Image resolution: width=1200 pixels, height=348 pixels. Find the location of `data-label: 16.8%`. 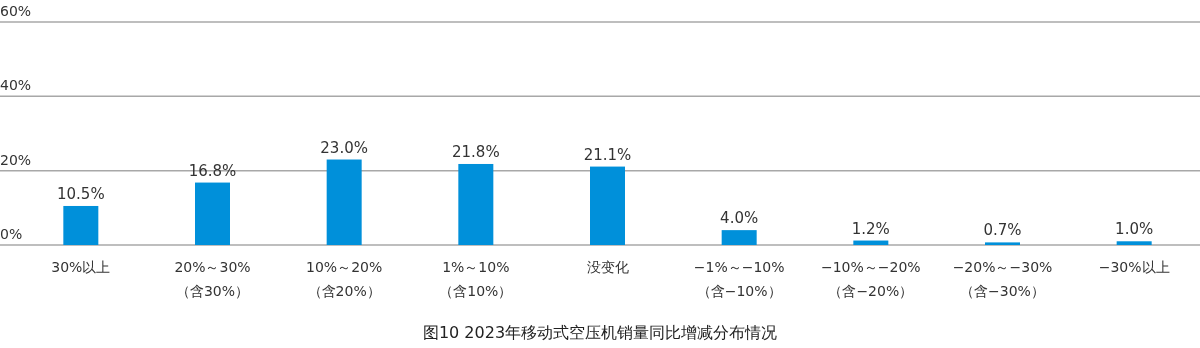

data-label: 16.8% is located at coordinates (212, 170).